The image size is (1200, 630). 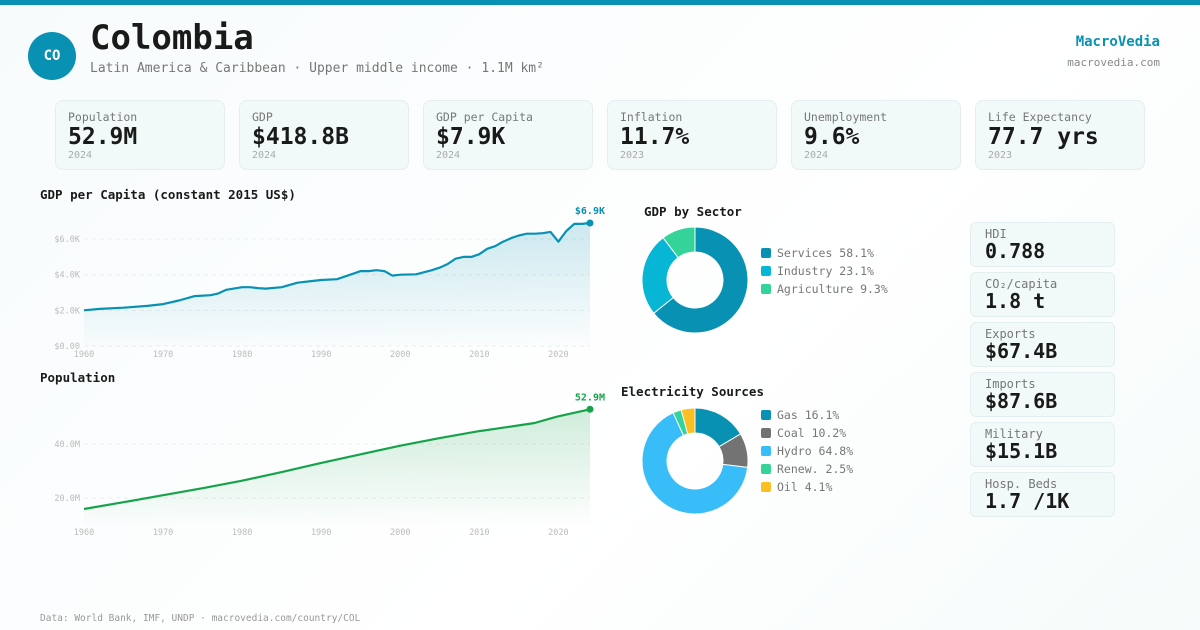 What do you see at coordinates (262, 117) in the screenshot?
I see `stat-label: GDP` at bounding box center [262, 117].